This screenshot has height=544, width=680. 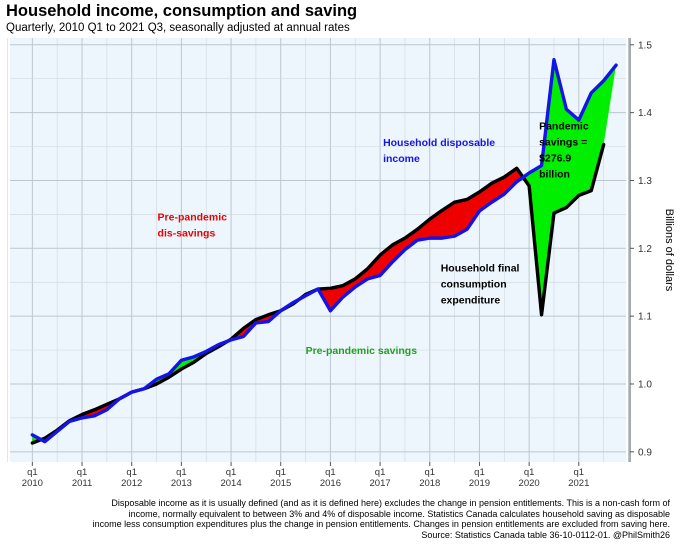 What do you see at coordinates (429, 483) in the screenshot?
I see `x-tick-year: 2018` at bounding box center [429, 483].